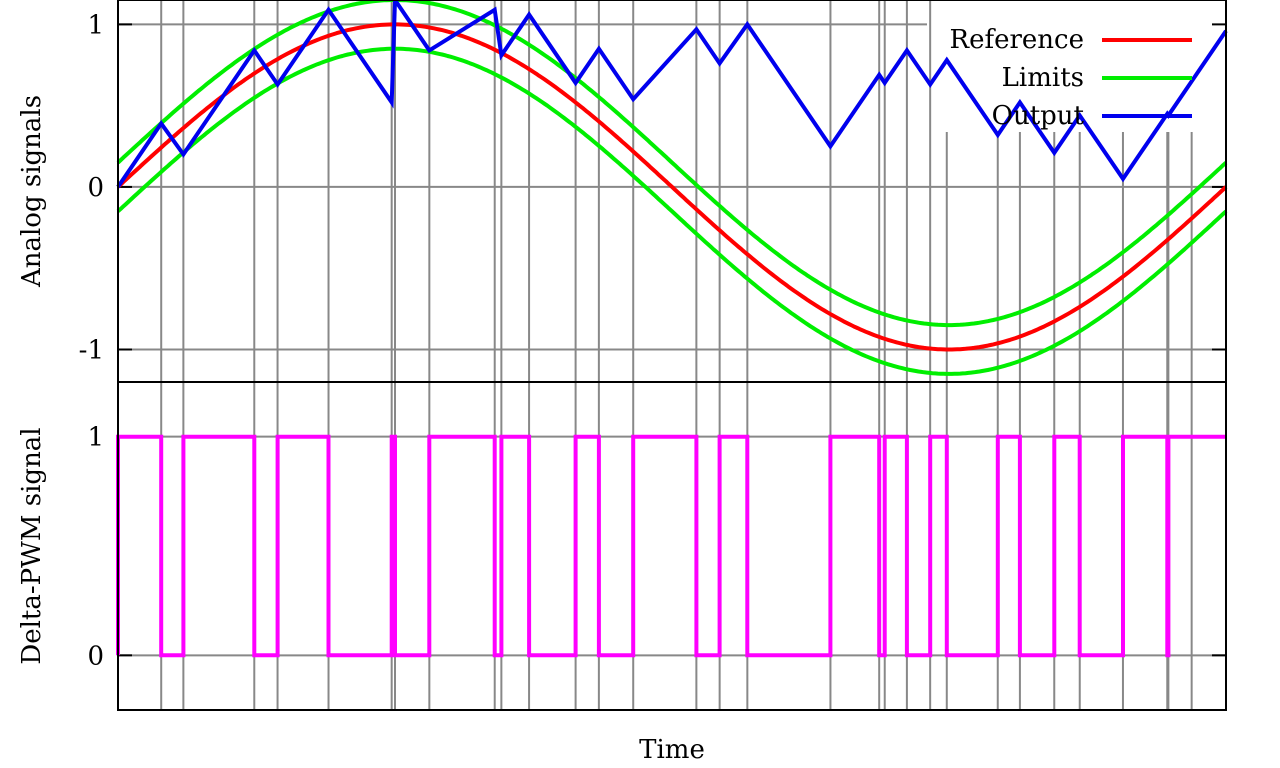 This screenshot has width=1280, height=768. Describe the element at coordinates (1017, 40) in the screenshot. I see `legend-label: Reference` at that location.